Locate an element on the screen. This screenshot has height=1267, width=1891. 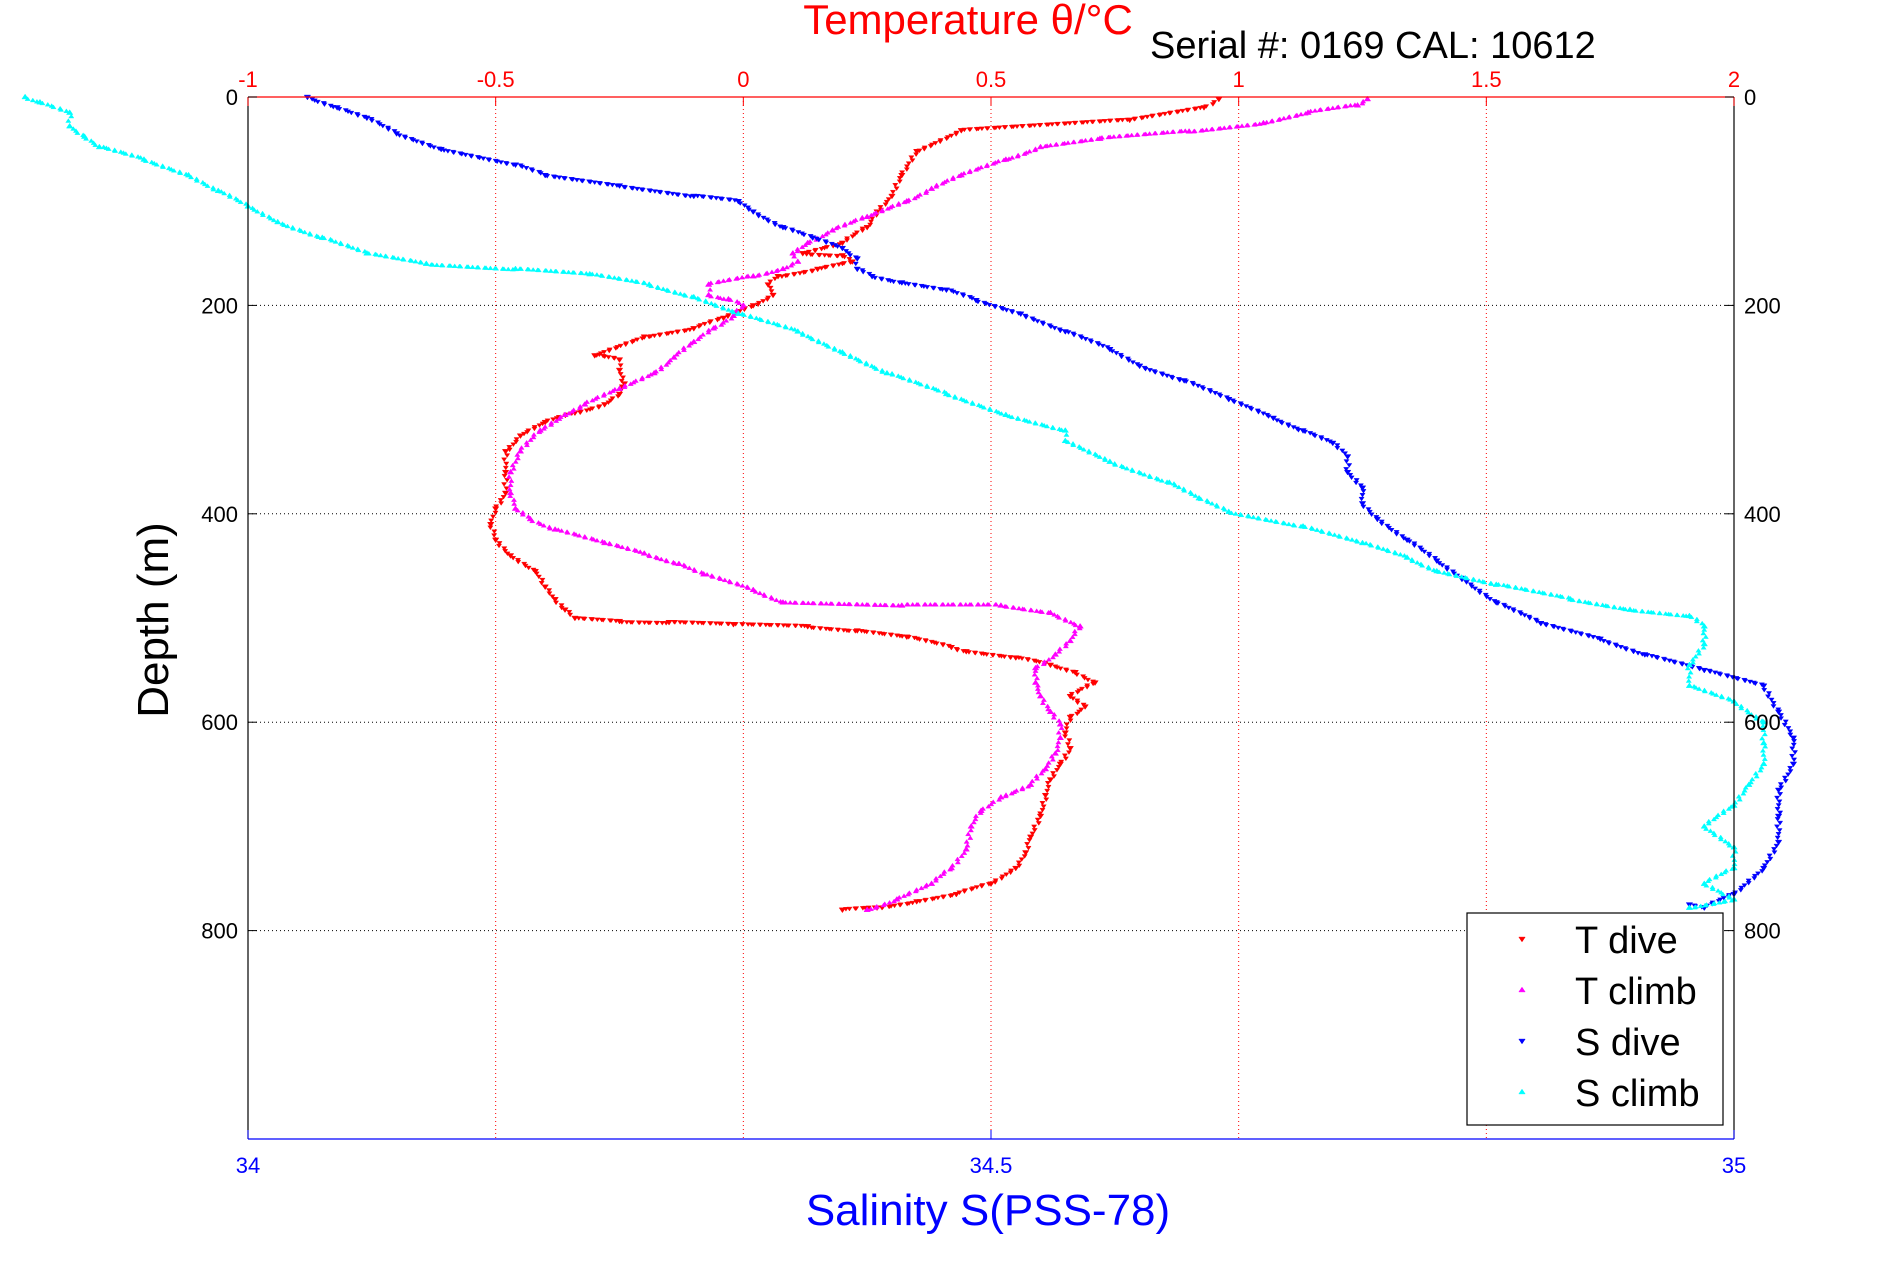
depth-tick-label-left: 800 is located at coordinates (219, 931).